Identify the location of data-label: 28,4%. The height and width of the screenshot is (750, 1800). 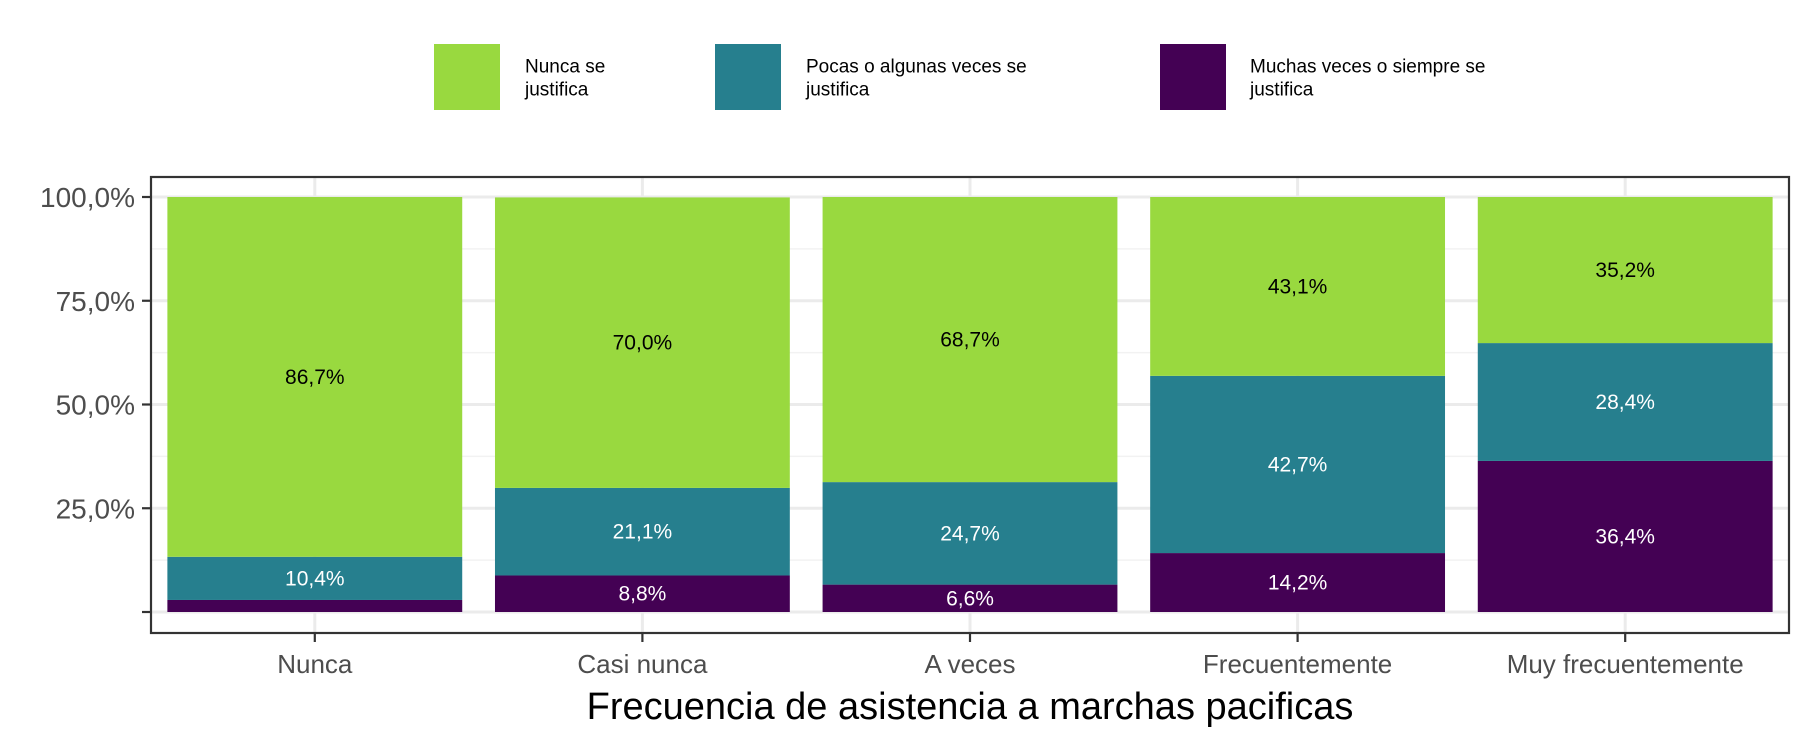
(1625, 402).